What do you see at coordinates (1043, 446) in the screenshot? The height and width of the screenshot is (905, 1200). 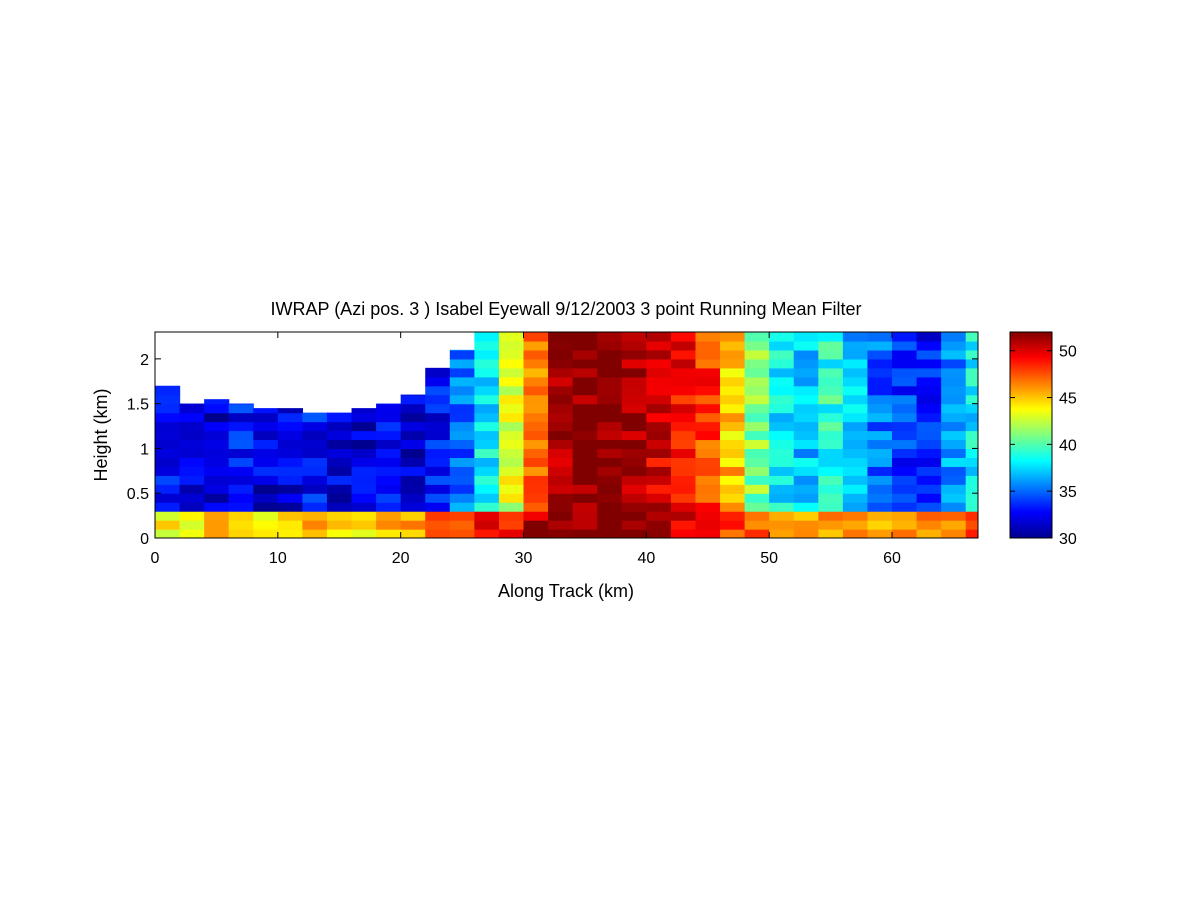 I see `colorbar-ticks: 30 35 40 45 50` at bounding box center [1043, 446].